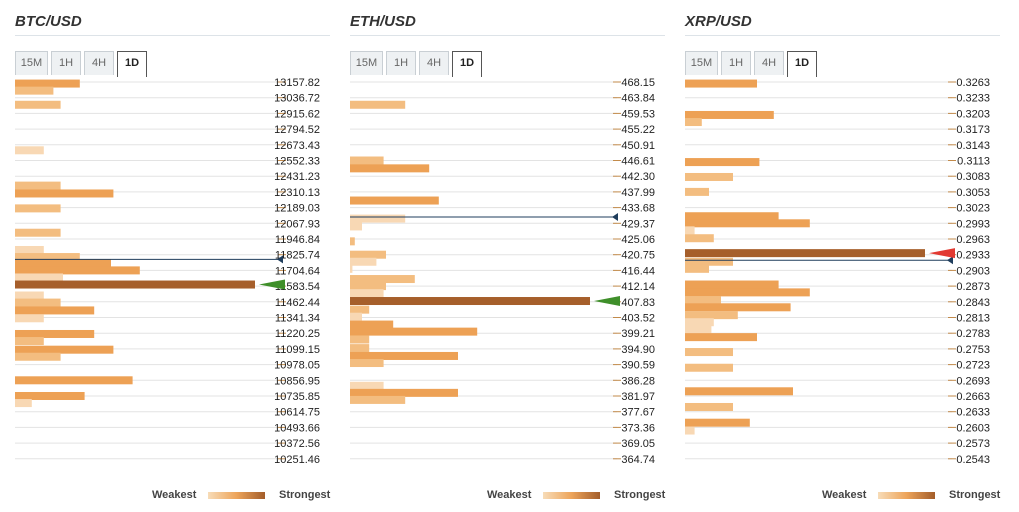 Image resolution: width=1019 pixels, height=512 pixels. Describe the element at coordinates (973, 271) in the screenshot. I see `xrp-tick-label: 0.2903` at that location.